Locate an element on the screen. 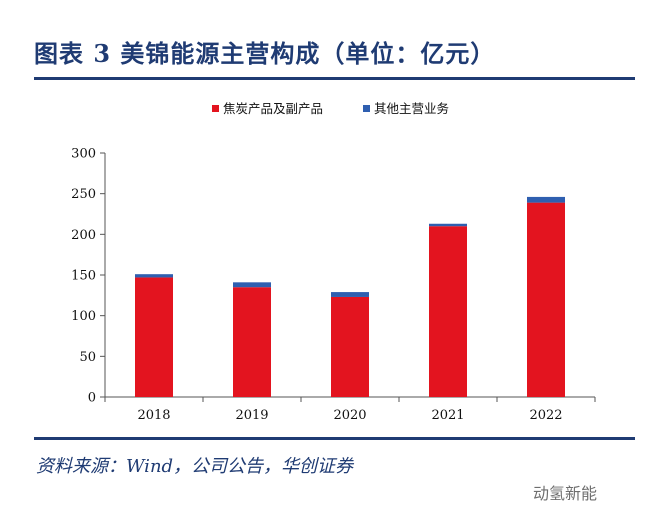  y-tick-label: 300 is located at coordinates (83, 154).